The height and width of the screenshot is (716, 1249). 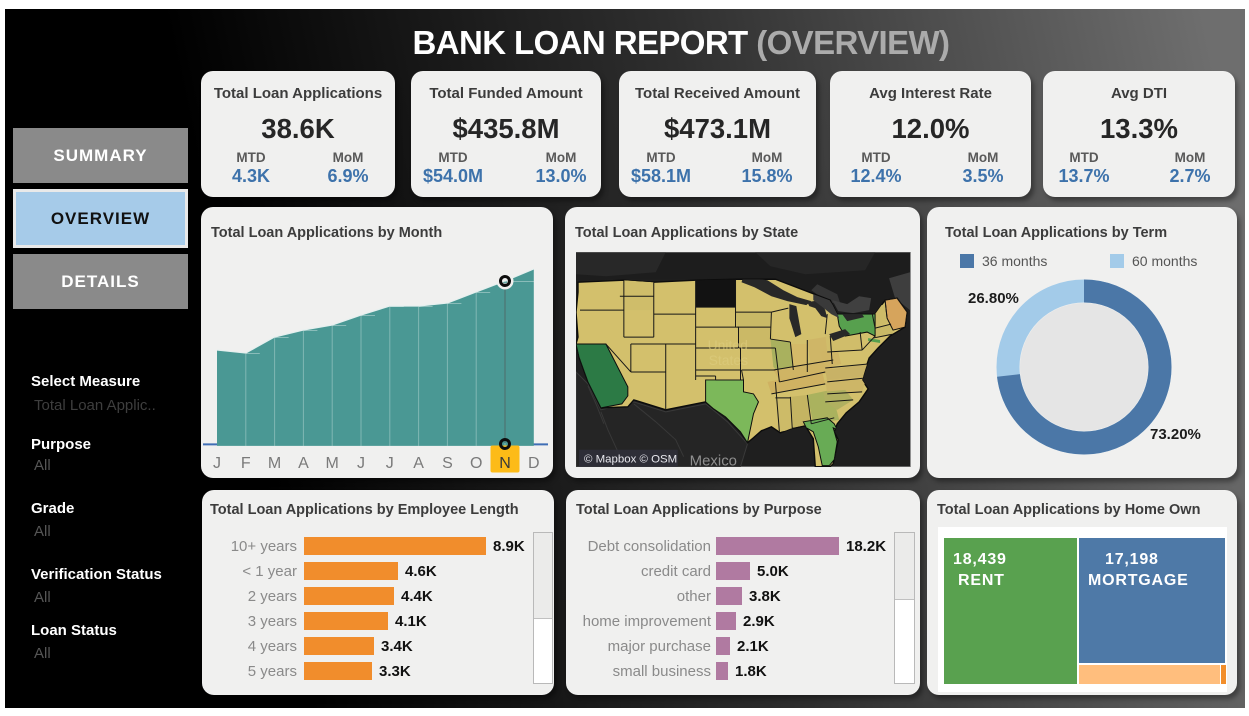 What do you see at coordinates (729, 360) in the screenshot?
I see `svg-text: States` at bounding box center [729, 360].